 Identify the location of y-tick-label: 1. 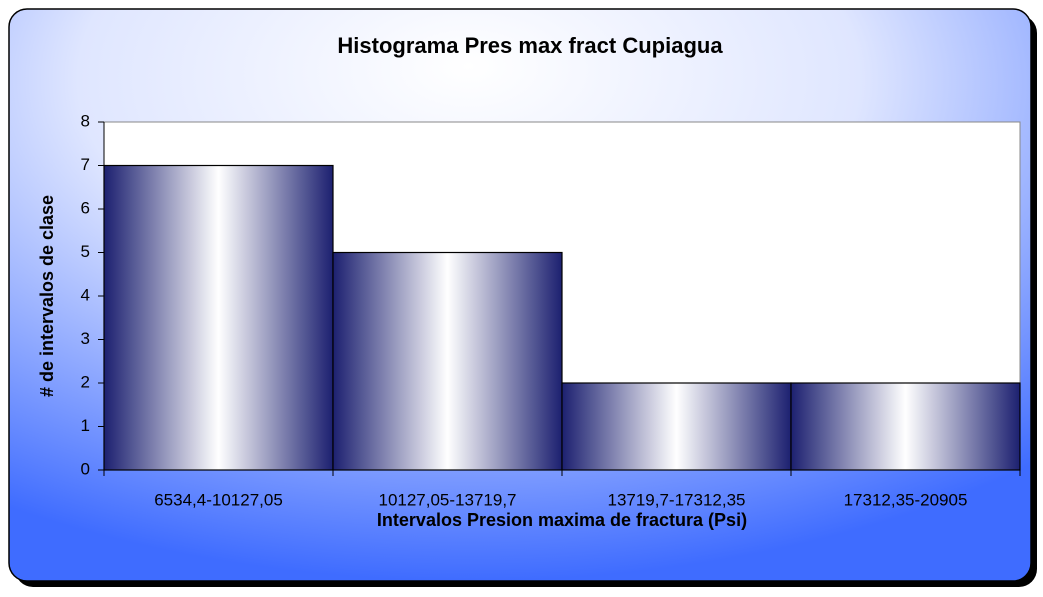
(85, 425).